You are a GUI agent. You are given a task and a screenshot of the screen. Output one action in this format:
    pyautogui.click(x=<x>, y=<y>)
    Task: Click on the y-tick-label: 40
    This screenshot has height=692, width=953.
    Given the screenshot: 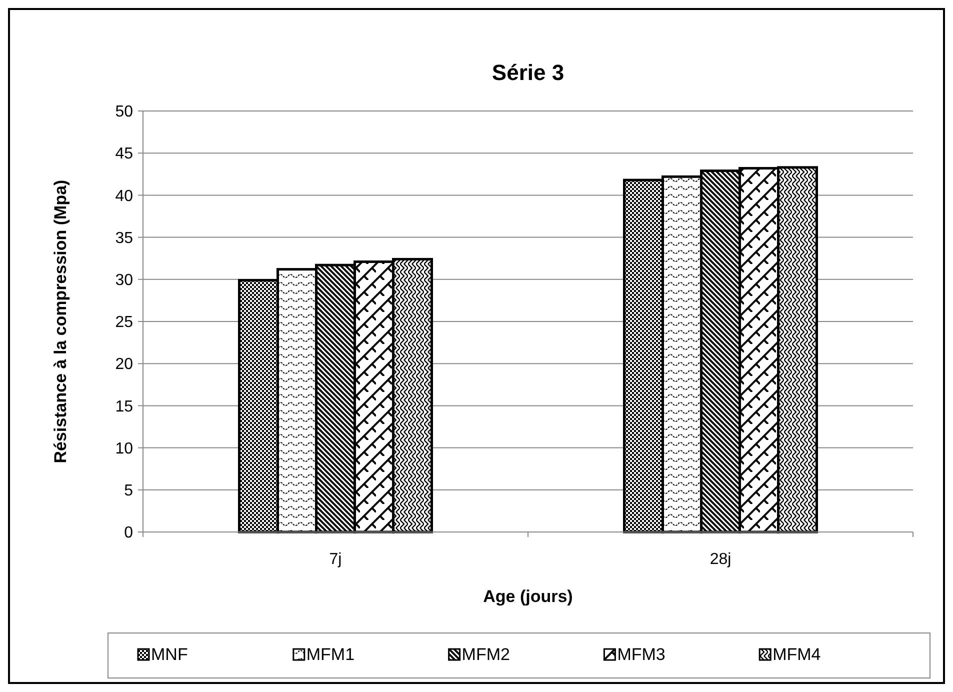 What is the action you would take?
    pyautogui.click(x=124, y=196)
    